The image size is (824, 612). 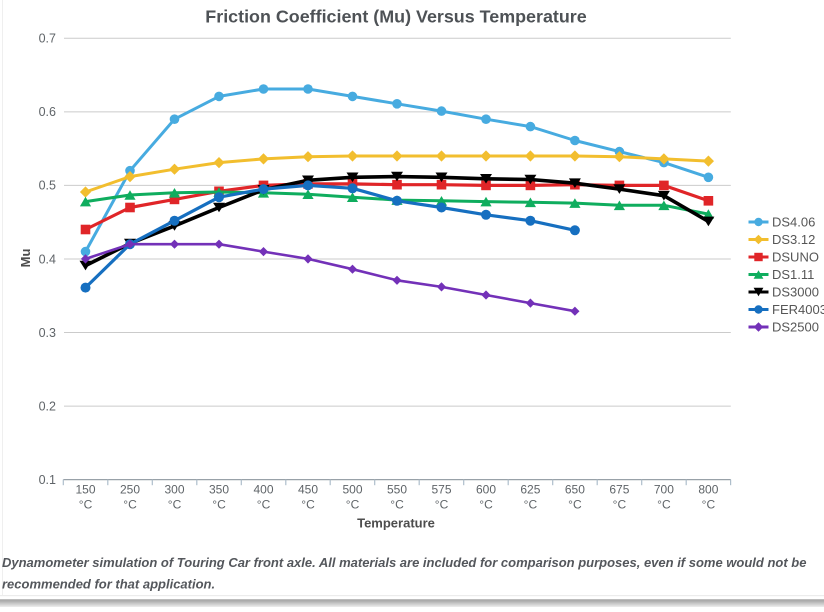 What do you see at coordinates (85, 490) in the screenshot?
I see `svg-text: 150` at bounding box center [85, 490].